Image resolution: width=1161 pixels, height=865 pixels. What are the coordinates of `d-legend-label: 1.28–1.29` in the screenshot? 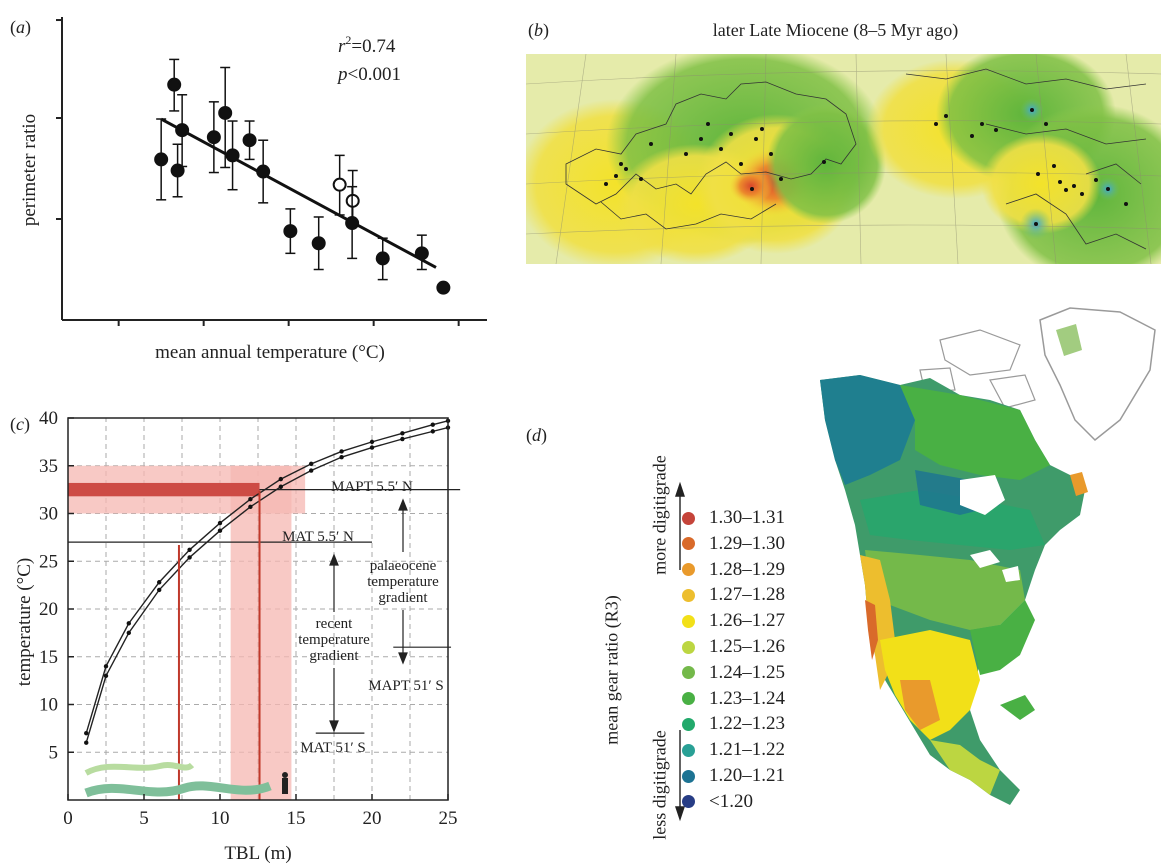 It's located at (747, 569).